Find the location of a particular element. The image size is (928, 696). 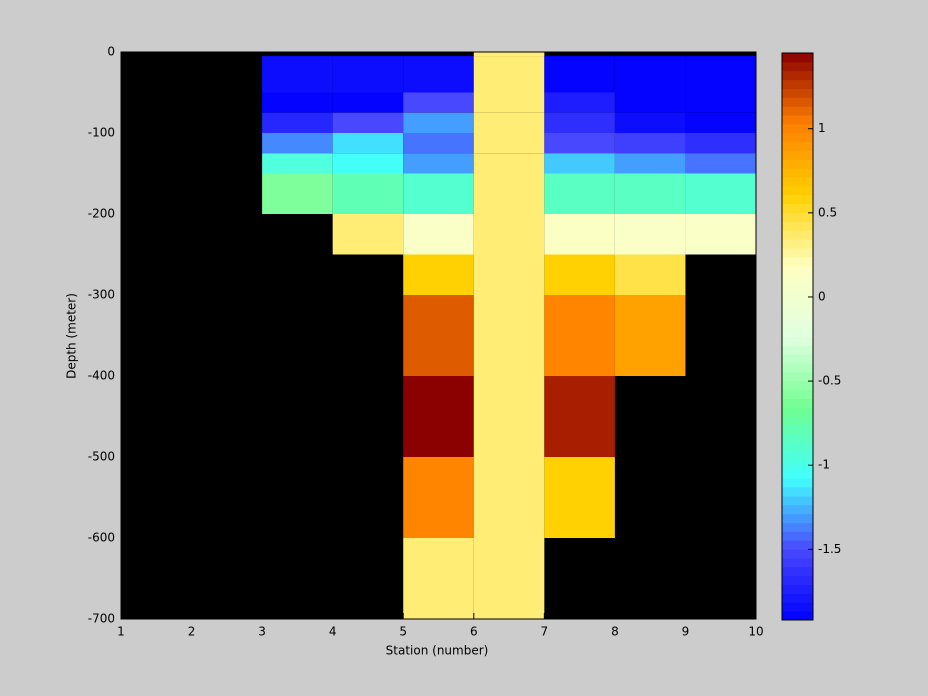

x-tick-label: 4 is located at coordinates (333, 632).